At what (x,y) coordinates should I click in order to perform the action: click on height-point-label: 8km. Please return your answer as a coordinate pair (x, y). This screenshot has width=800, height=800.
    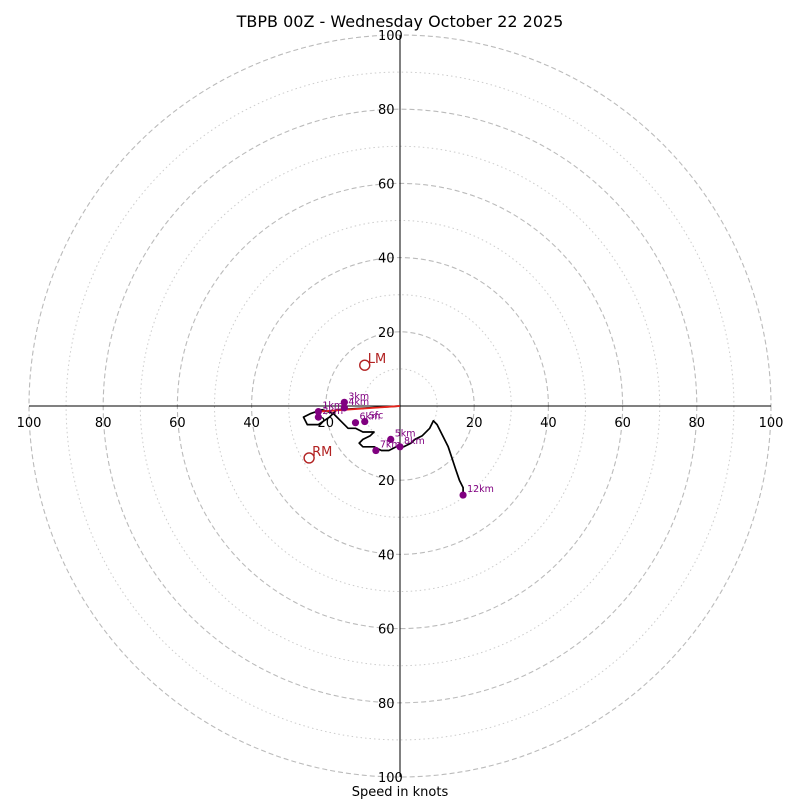
    Looking at the image, I should click on (414, 441).